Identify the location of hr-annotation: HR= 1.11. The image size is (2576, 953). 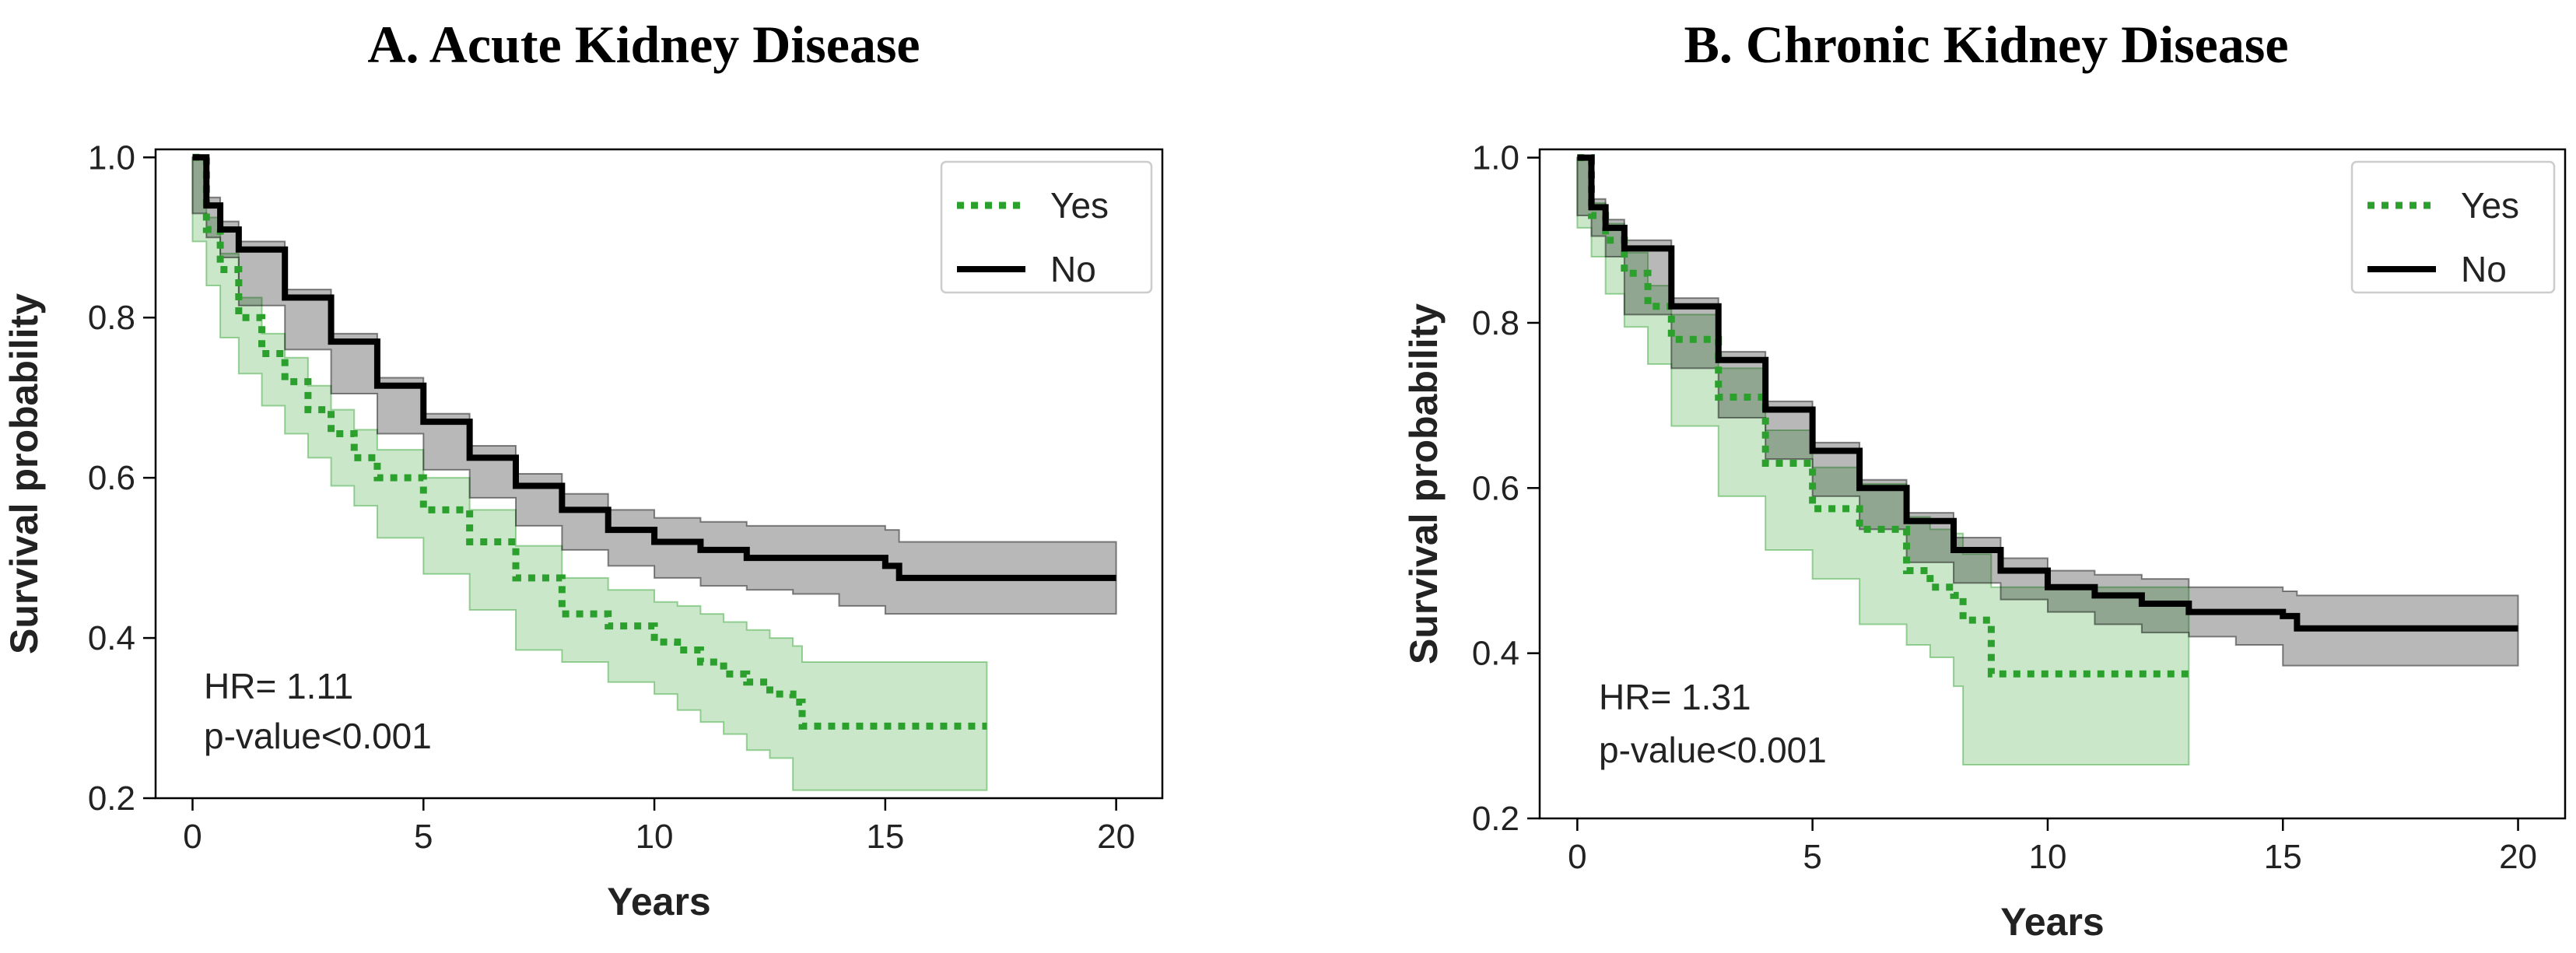
(278, 686).